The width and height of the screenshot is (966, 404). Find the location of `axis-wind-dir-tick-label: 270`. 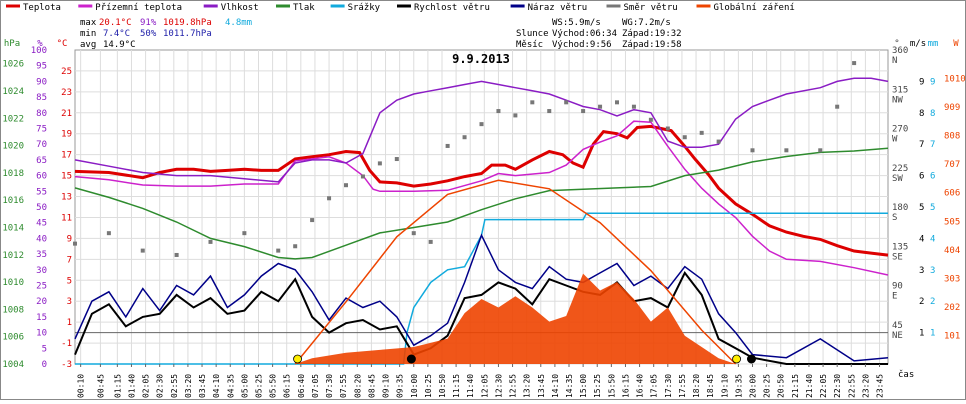

axis-wind-dir-tick-label: 270 is located at coordinates (900, 130).